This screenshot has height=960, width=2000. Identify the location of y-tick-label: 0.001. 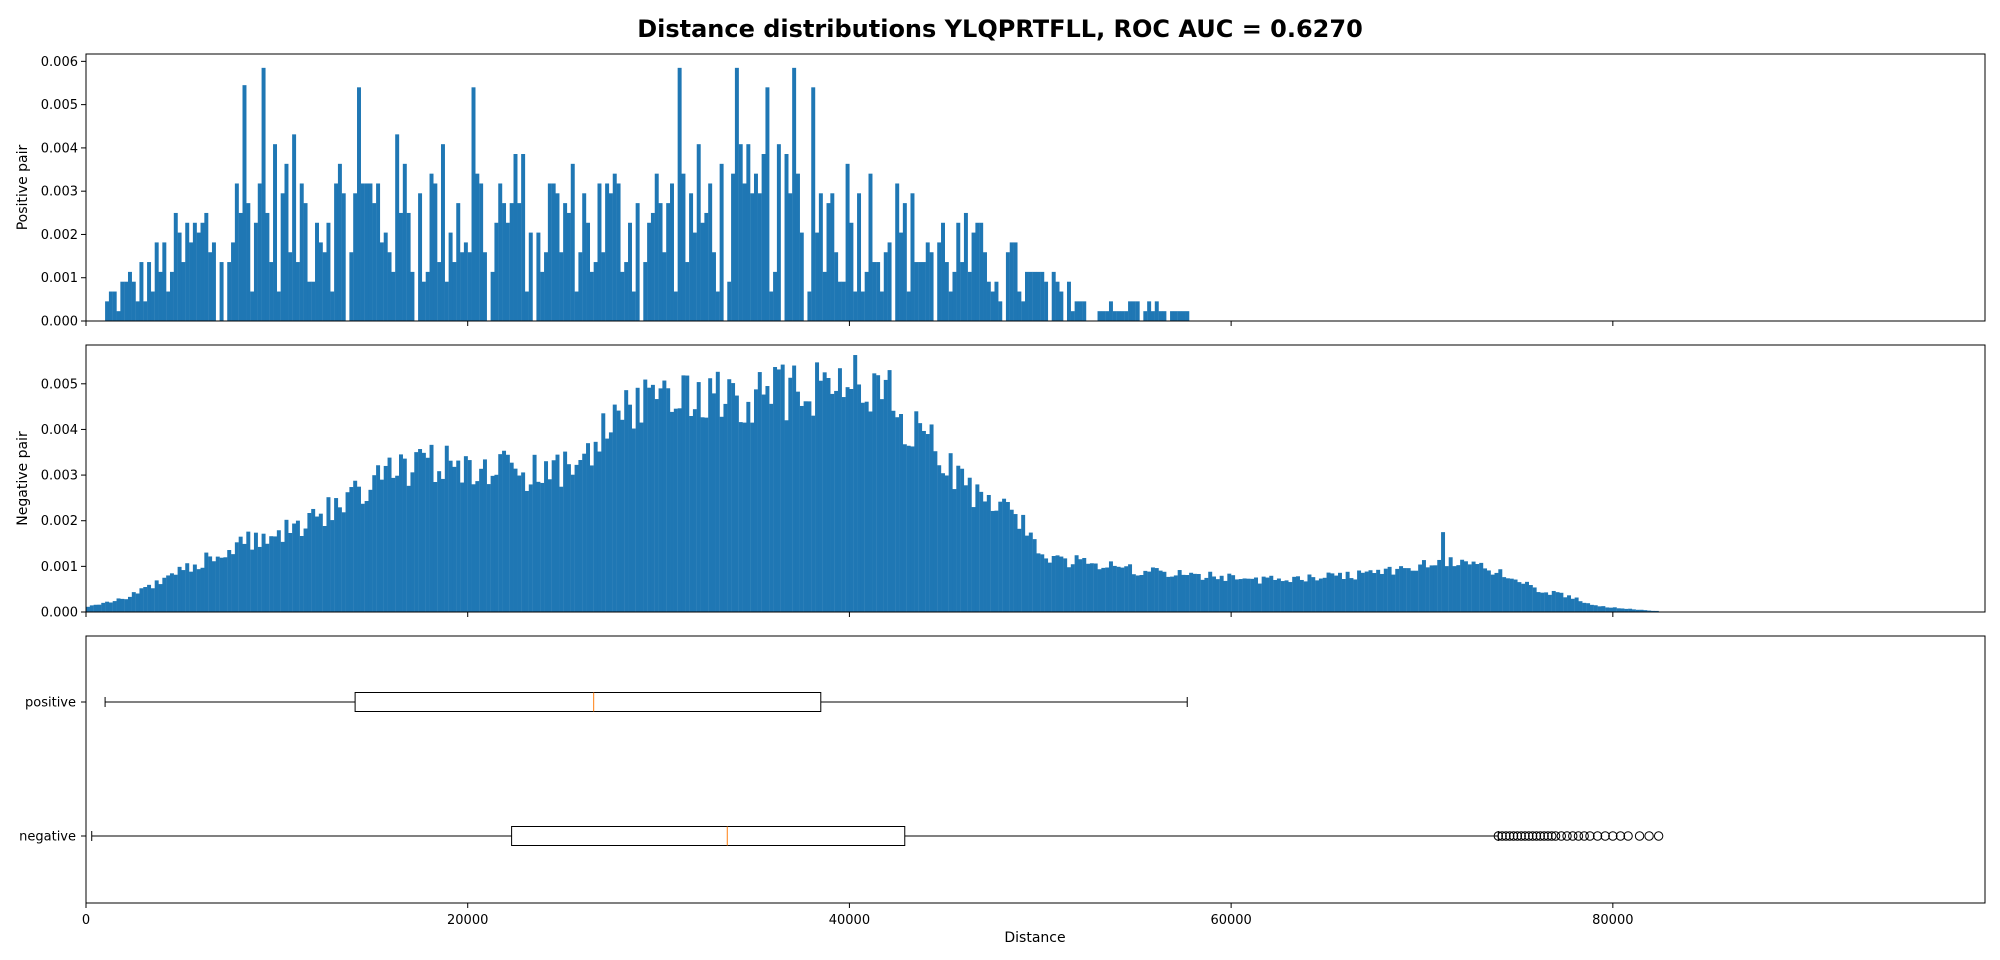
(59, 278).